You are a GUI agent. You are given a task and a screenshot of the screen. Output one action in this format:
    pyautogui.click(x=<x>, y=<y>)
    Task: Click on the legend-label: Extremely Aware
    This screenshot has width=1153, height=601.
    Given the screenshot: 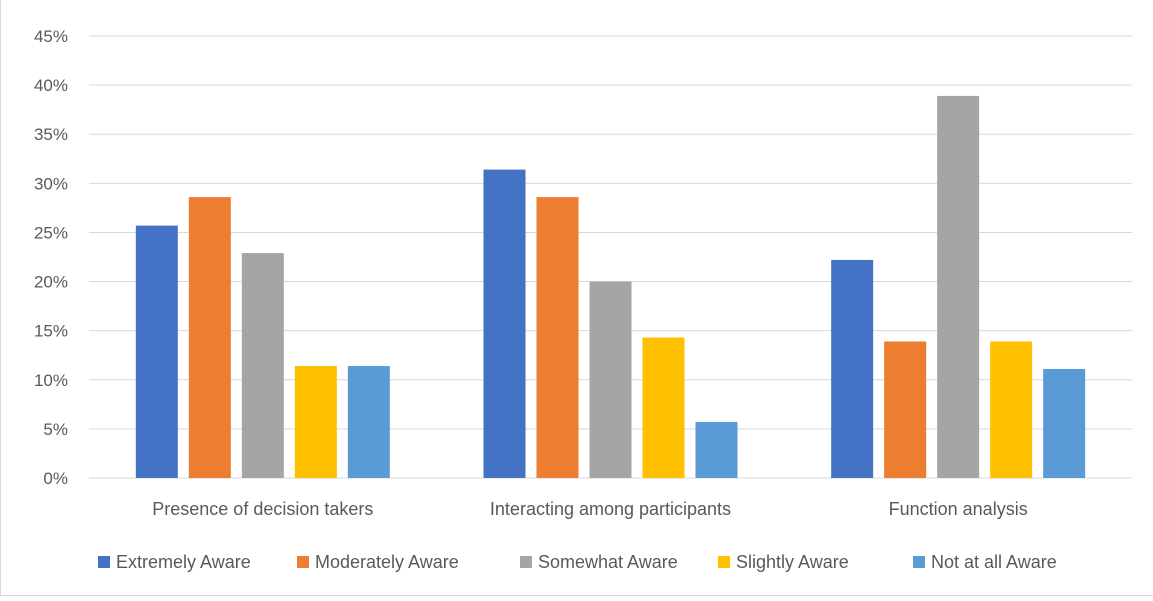 What is the action you would take?
    pyautogui.click(x=183, y=562)
    